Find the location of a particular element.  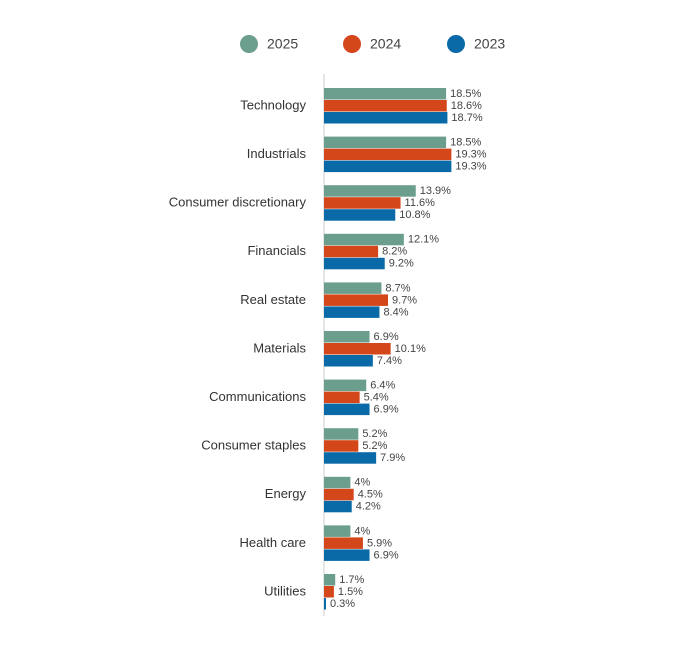

category-label: Communications is located at coordinates (257, 396).